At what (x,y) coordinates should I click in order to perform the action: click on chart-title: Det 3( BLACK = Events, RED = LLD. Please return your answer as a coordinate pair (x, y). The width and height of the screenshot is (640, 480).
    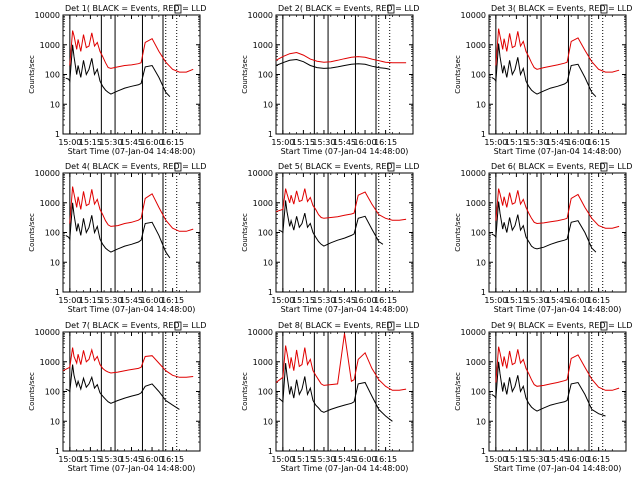
    Looking at the image, I should click on (561, 8).